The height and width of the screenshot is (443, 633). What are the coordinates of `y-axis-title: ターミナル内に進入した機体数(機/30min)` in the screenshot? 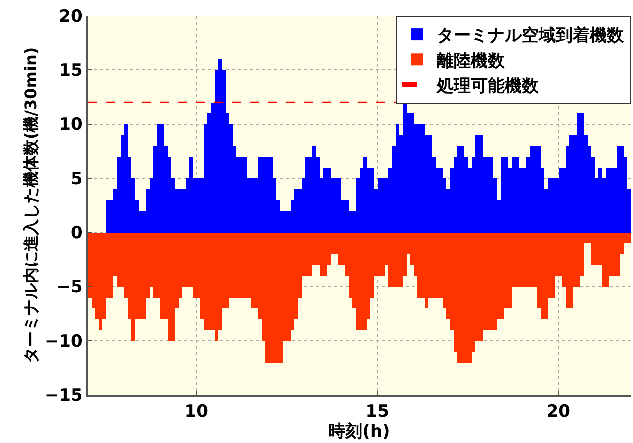 It's located at (30, 205).